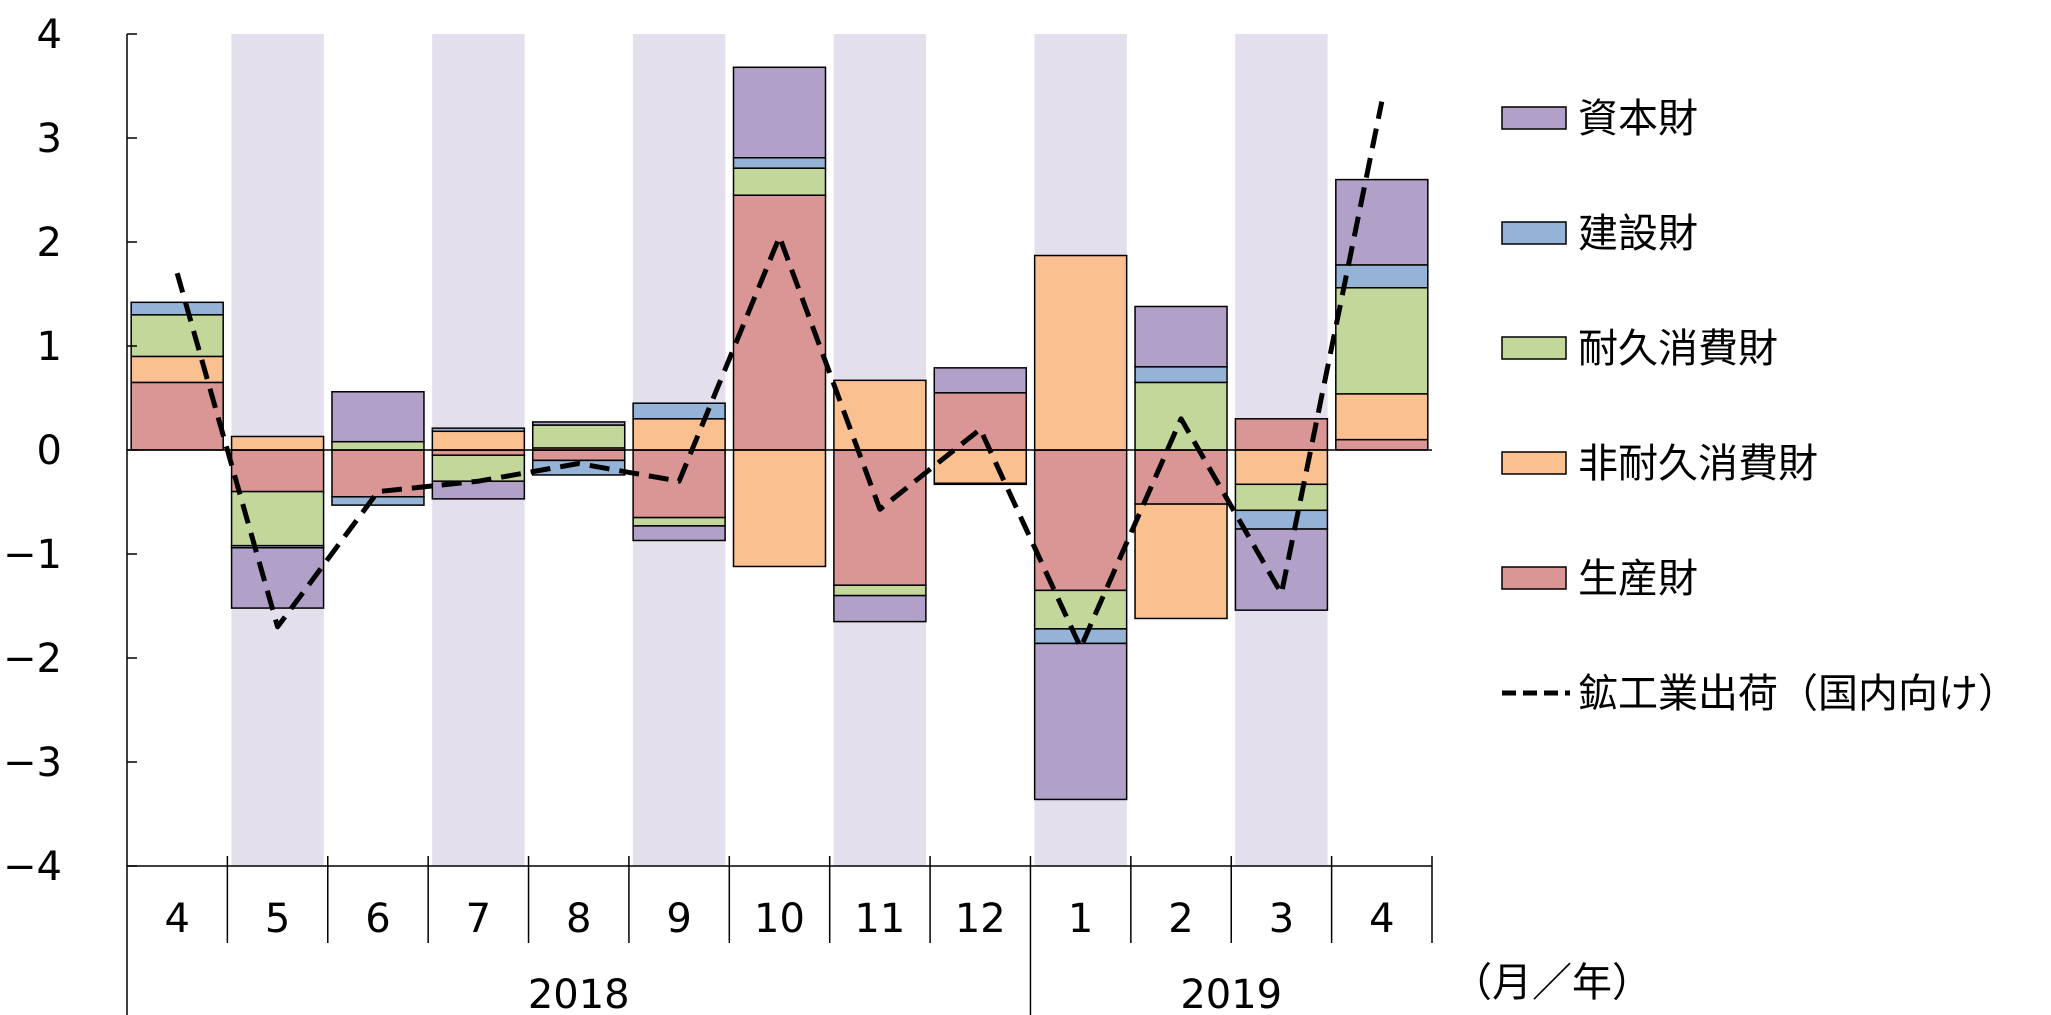  I want to click on y-tick-label: 3, so click(49, 139).